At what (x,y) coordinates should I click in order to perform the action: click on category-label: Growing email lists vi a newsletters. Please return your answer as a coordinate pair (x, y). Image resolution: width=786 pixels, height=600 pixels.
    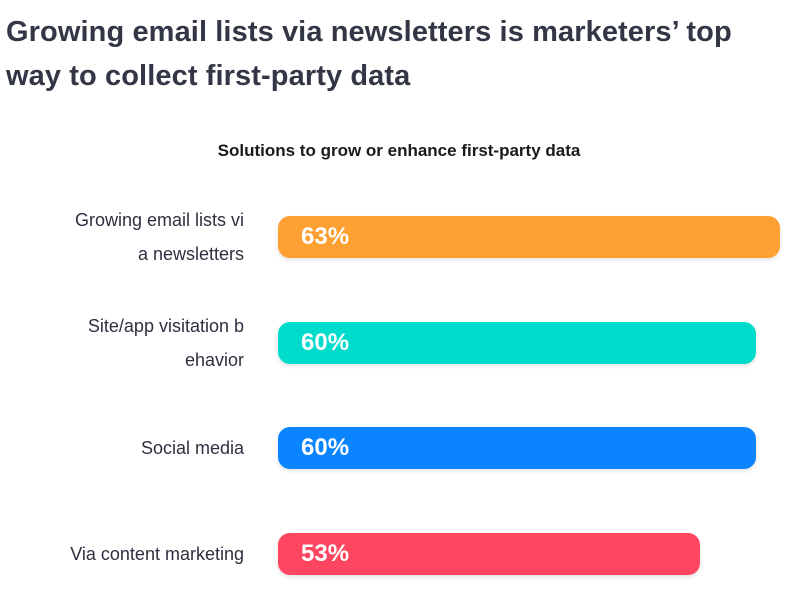
    Looking at the image, I should click on (159, 237).